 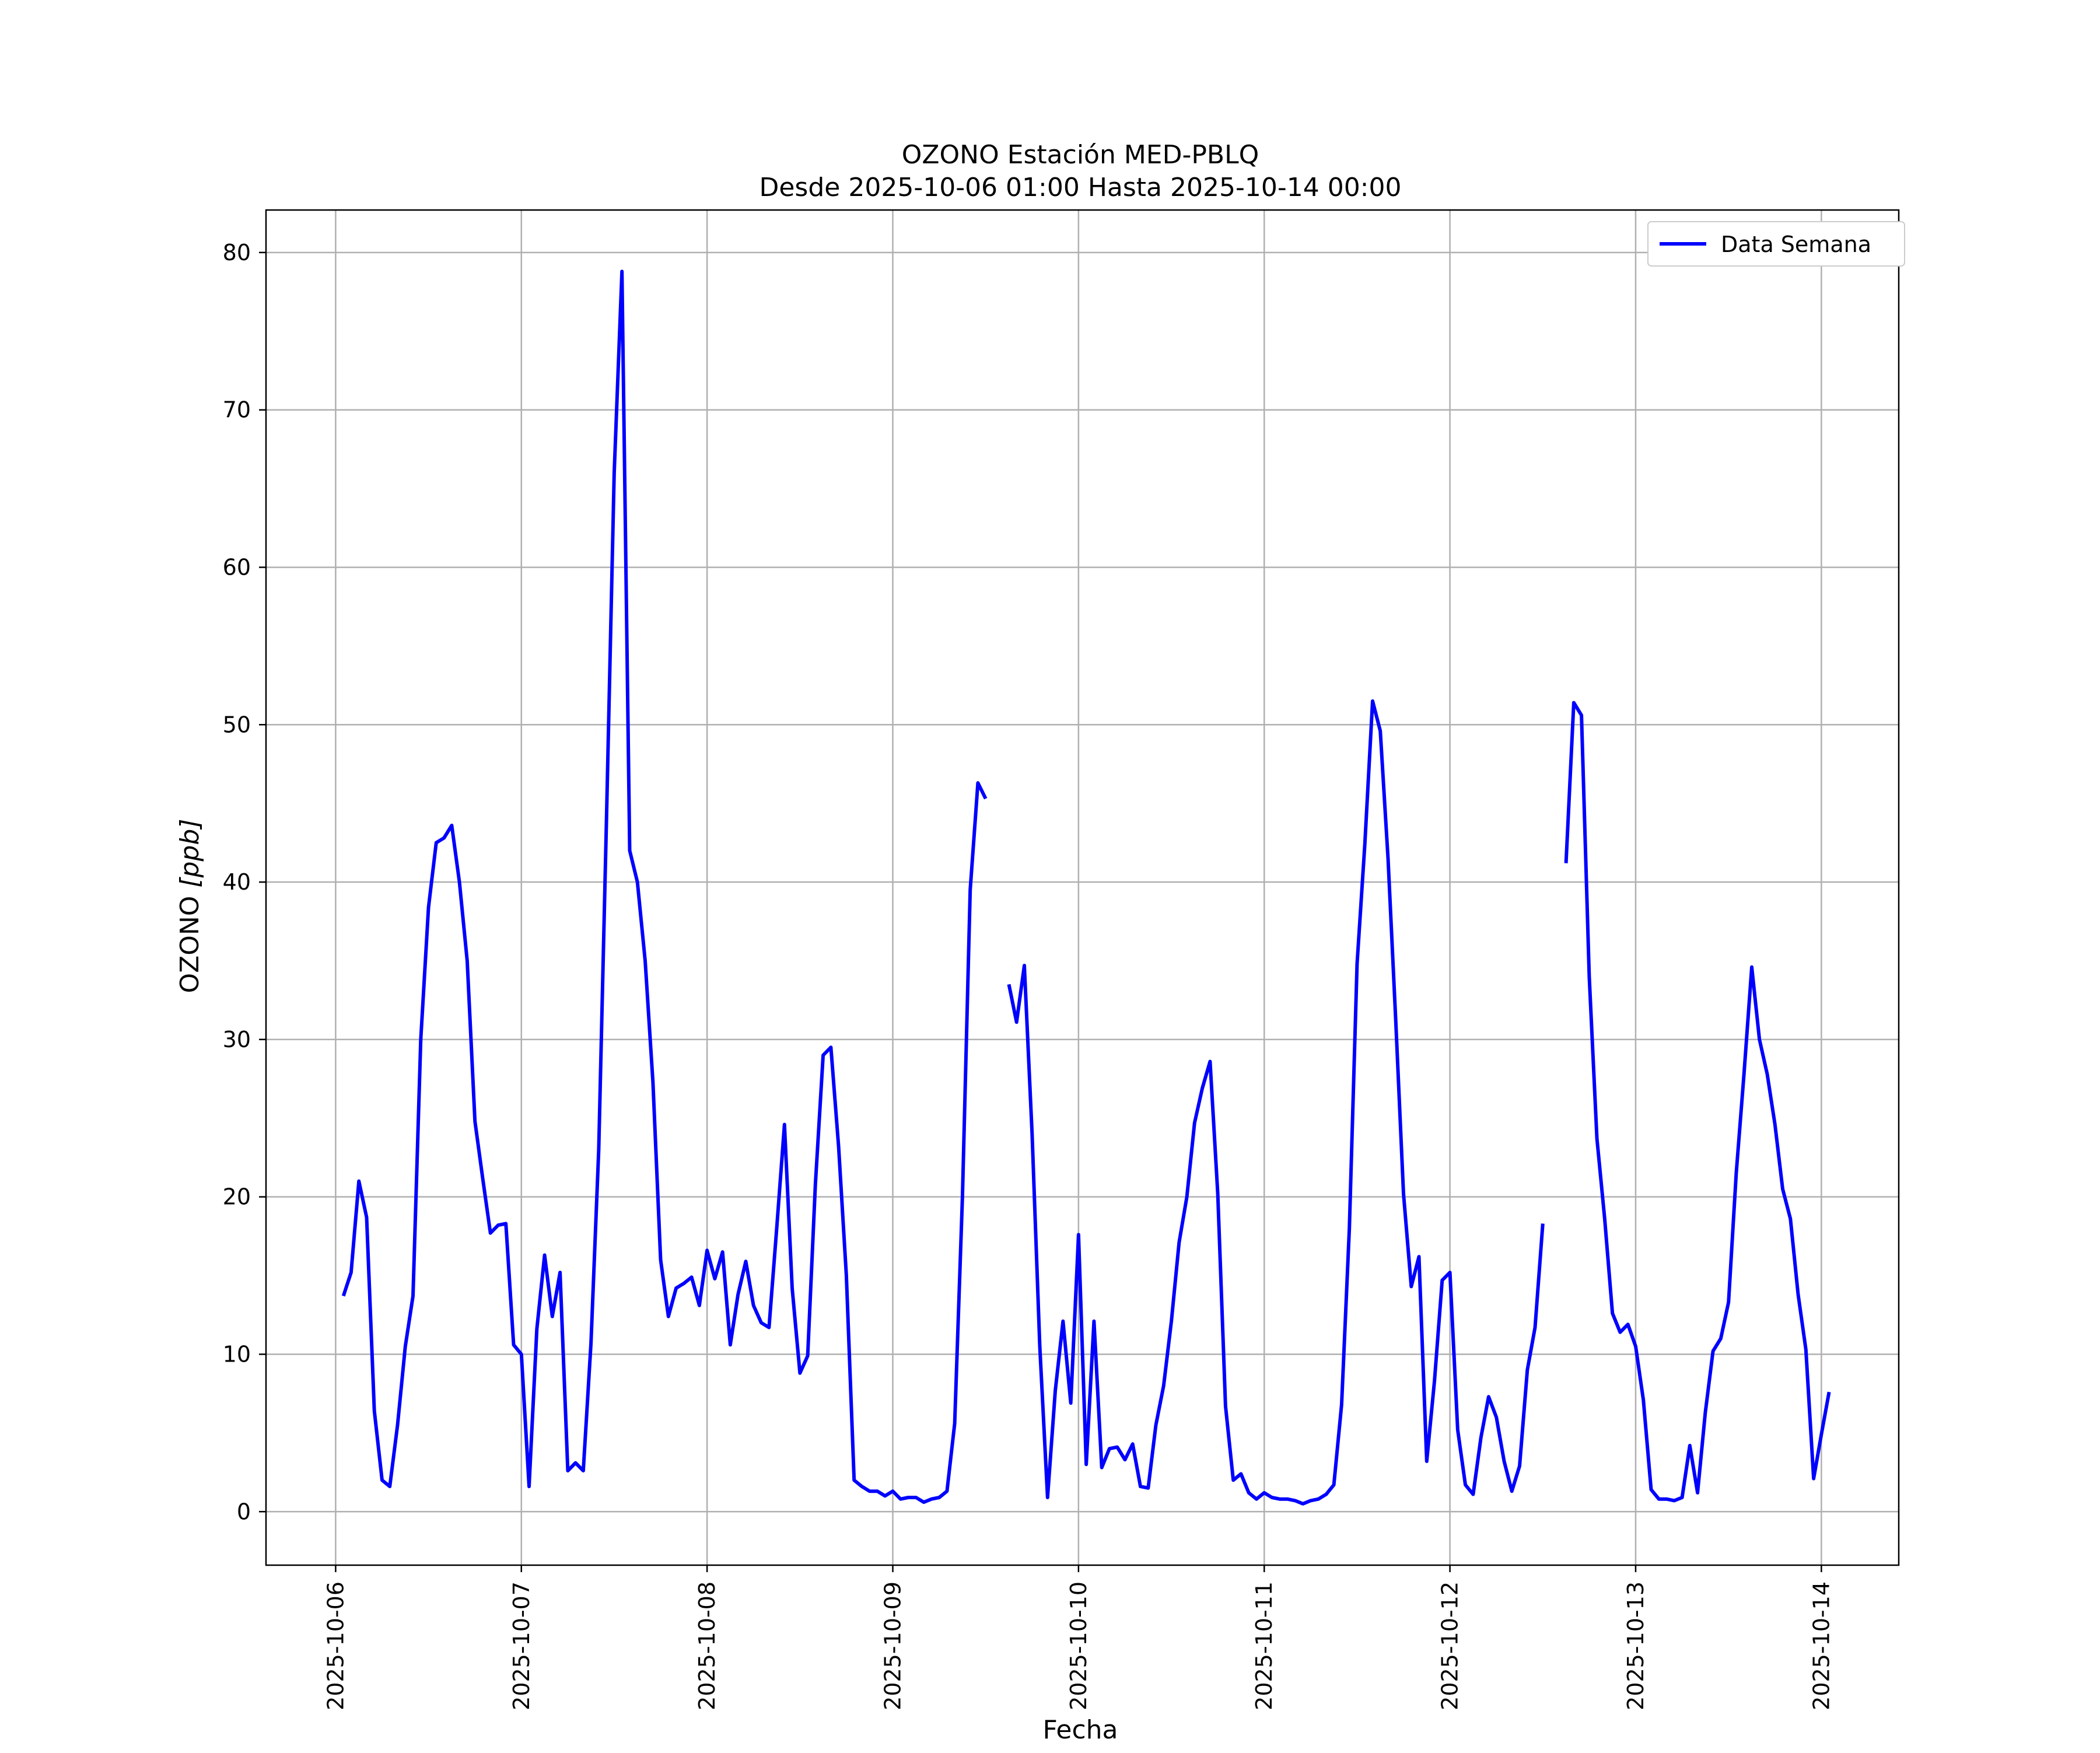 What do you see at coordinates (1636, 1645) in the screenshot?
I see `x-tick-label: 2025-10-13` at bounding box center [1636, 1645].